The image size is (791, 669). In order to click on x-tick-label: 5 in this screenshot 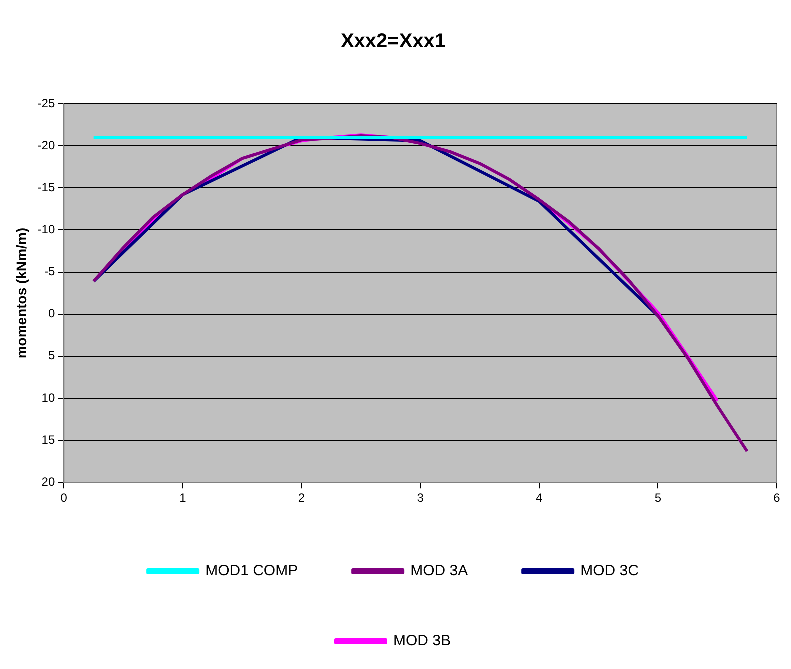, I will do `click(658, 498)`.